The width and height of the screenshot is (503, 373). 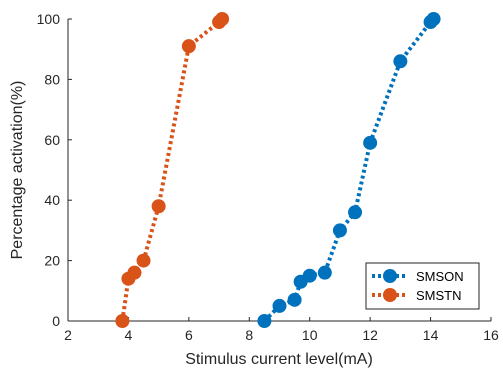 I want to click on x-axis-label: Stimulus current level(mA), so click(x=279, y=359).